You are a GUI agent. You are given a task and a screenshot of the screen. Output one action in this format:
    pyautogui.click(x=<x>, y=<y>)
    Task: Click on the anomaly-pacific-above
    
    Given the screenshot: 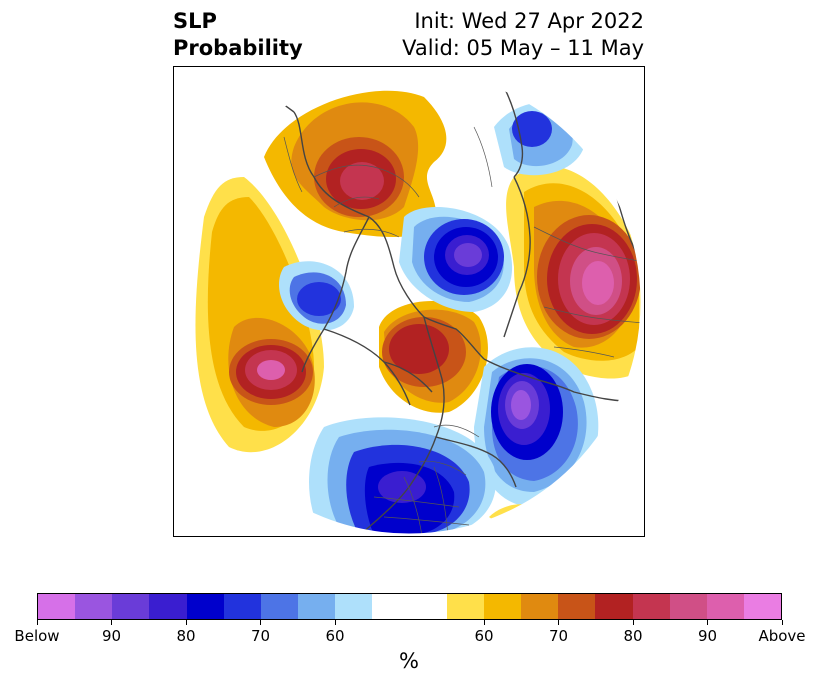 What is the action you would take?
    pyautogui.click(x=259, y=315)
    